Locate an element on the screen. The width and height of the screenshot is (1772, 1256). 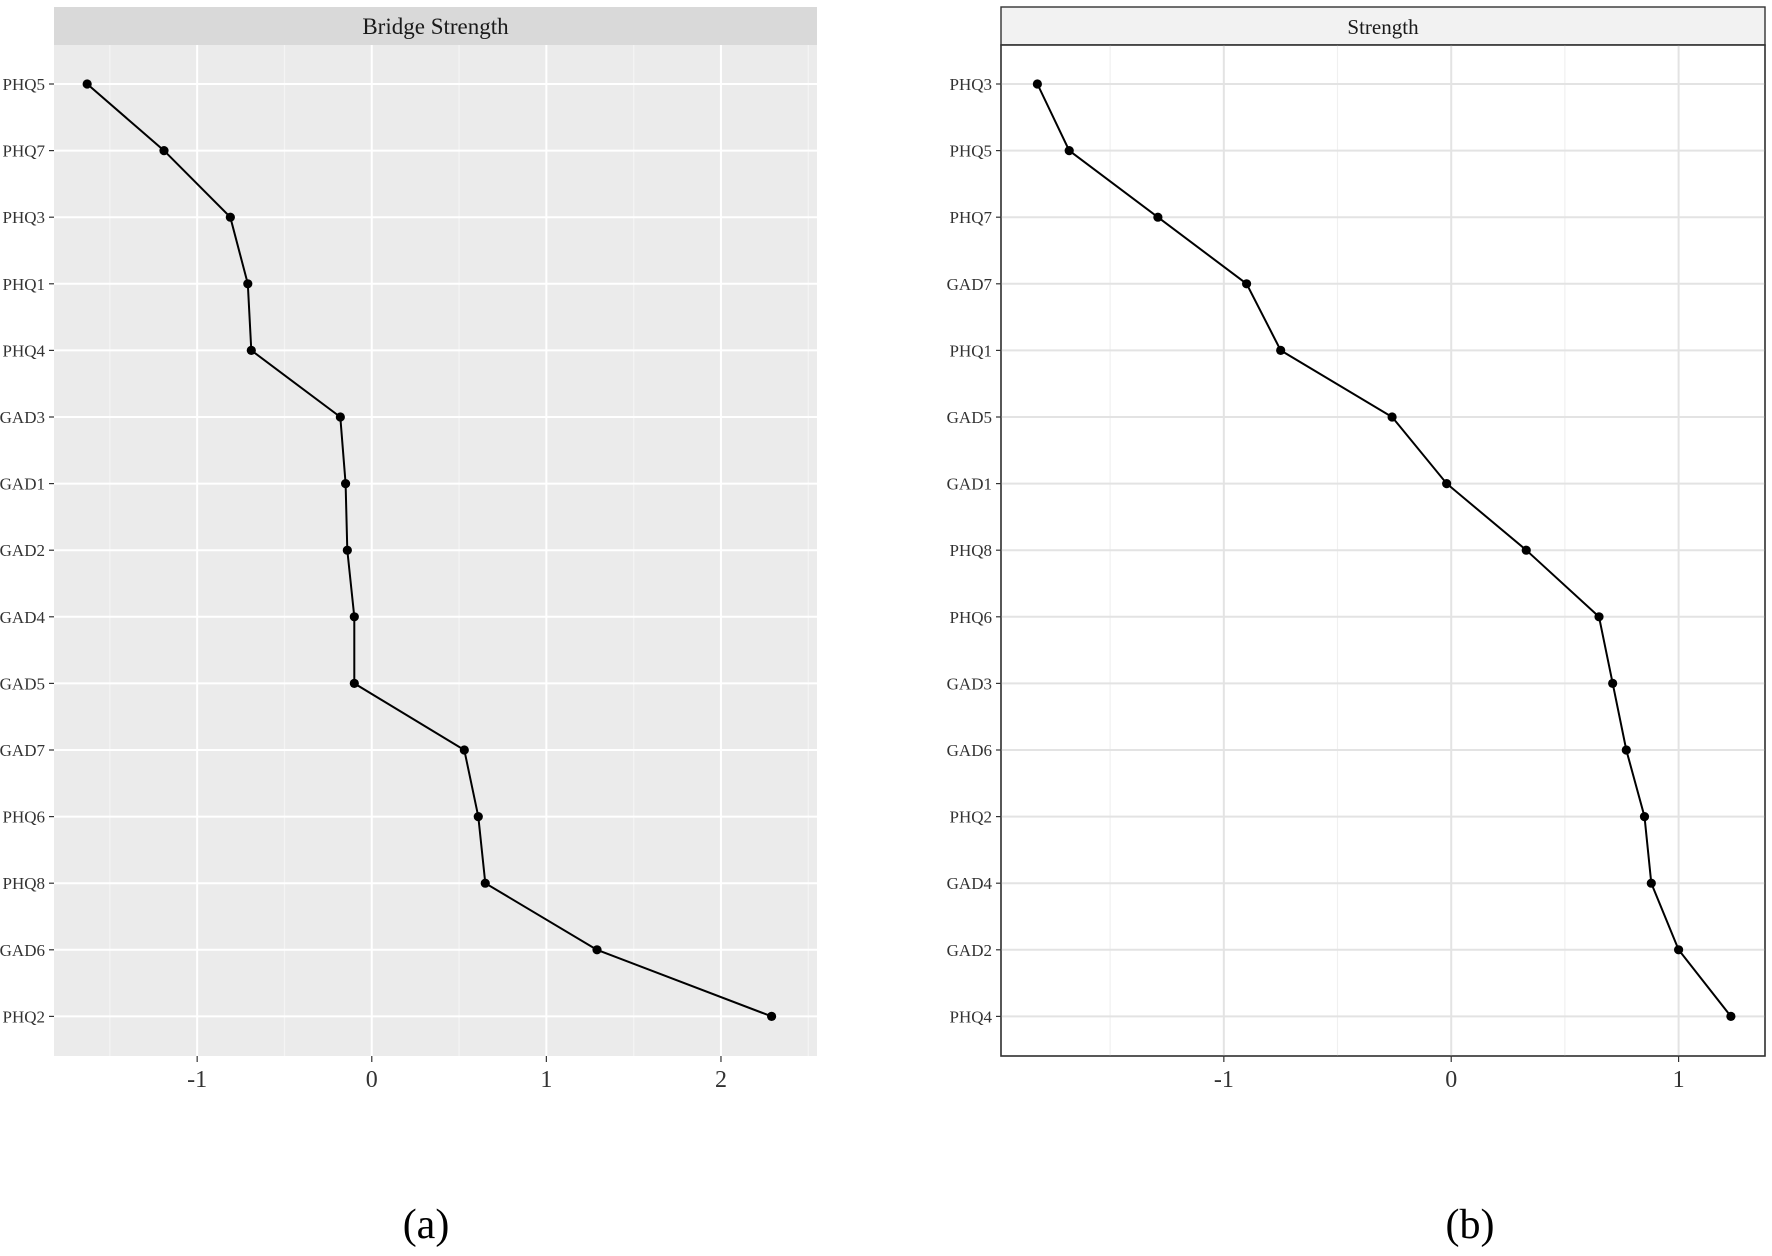
facet-strip-title: Strength is located at coordinates (1383, 27).